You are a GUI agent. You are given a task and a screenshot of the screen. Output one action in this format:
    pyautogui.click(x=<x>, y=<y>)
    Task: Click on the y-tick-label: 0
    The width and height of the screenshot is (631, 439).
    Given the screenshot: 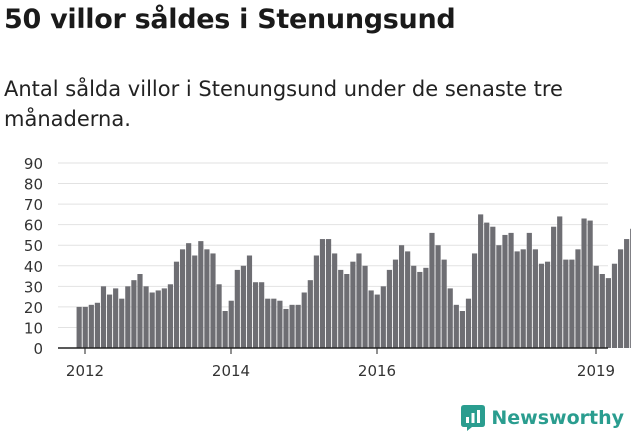 What is the action you would take?
    pyautogui.click(x=38, y=349)
    